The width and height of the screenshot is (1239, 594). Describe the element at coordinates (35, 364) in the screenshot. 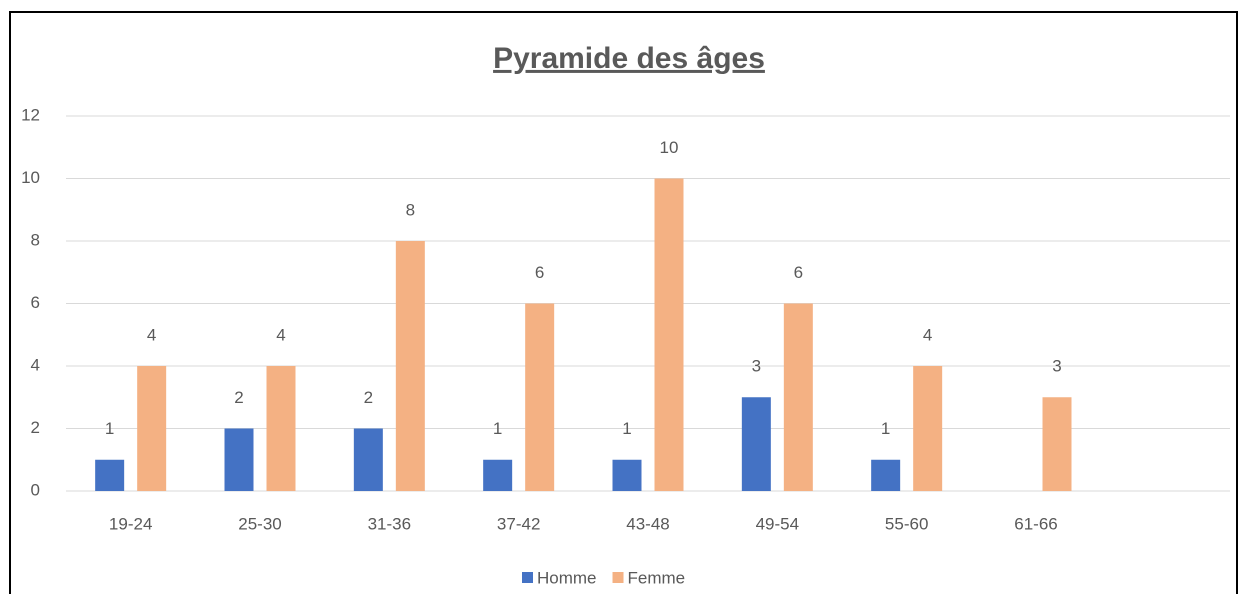

I see `y-tick-label: 4` at that location.